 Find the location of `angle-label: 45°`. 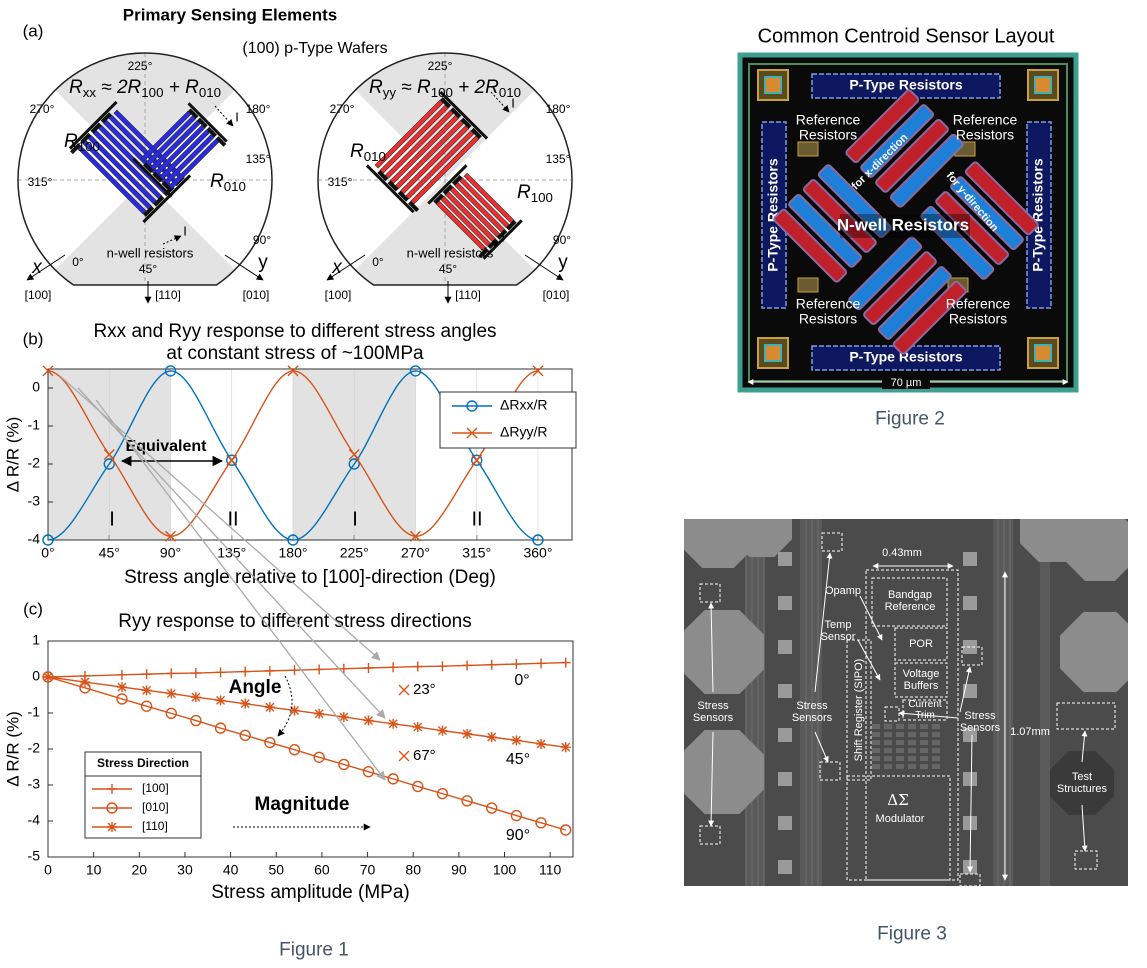

angle-label: 45° is located at coordinates (148, 269).